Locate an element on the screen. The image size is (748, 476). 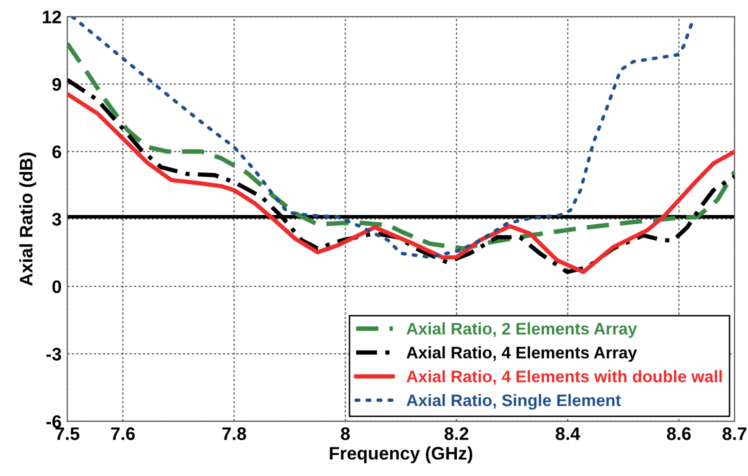
legend-label: Axial Ratio, 4 Elements with double wall is located at coordinates (564, 377).